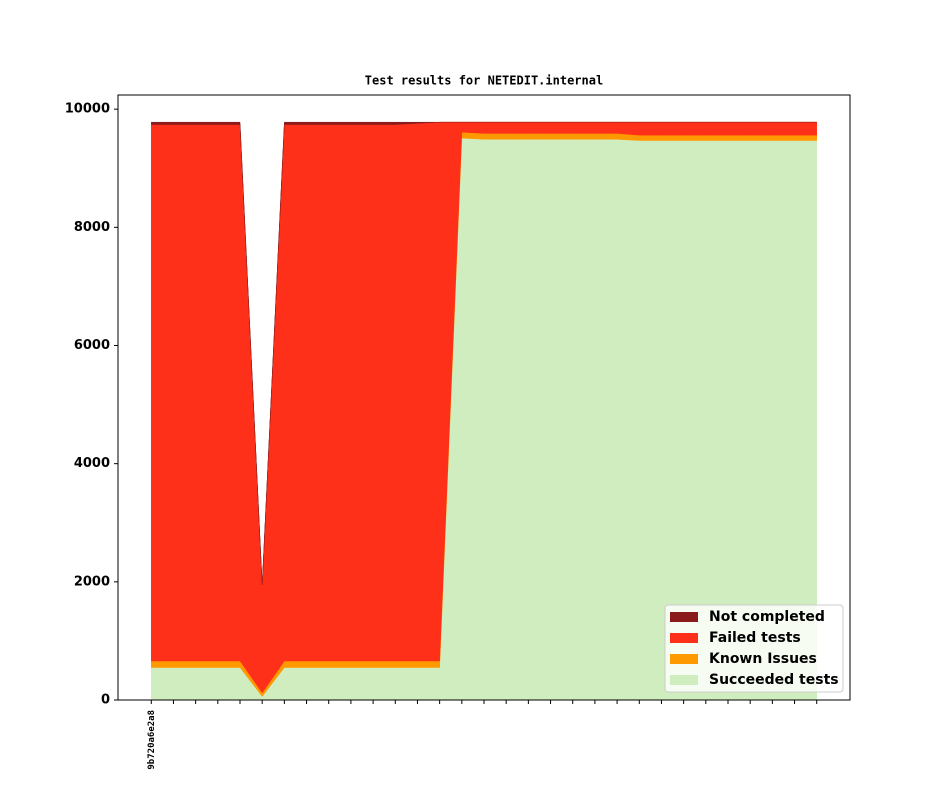  What do you see at coordinates (755, 638) in the screenshot?
I see `legend-label: Failed tests` at bounding box center [755, 638].